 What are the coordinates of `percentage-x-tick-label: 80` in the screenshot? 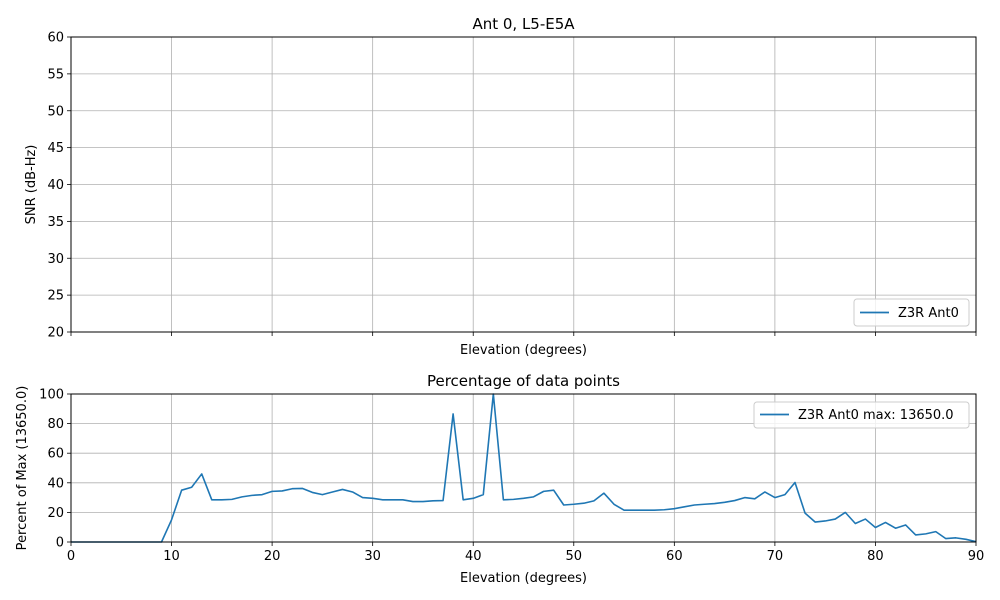 It's located at (875, 556).